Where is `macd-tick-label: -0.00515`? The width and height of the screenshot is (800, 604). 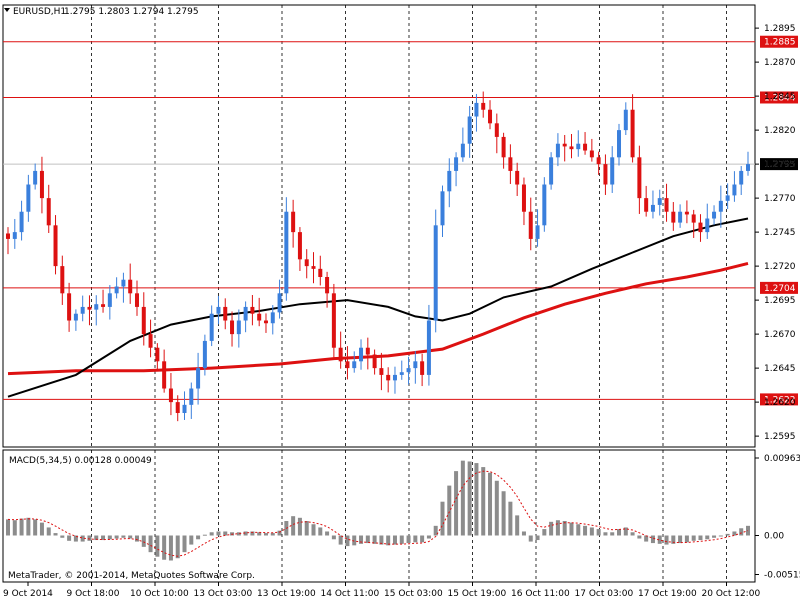 macd-tick-label: -0.00515 is located at coordinates (782, 576).